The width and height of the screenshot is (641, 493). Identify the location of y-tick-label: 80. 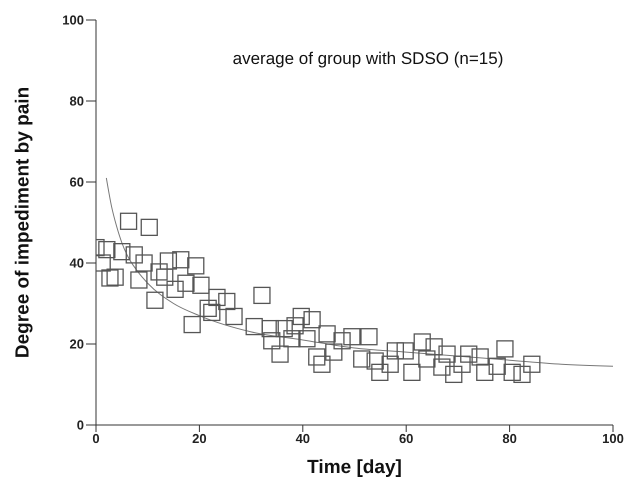
(77, 101).